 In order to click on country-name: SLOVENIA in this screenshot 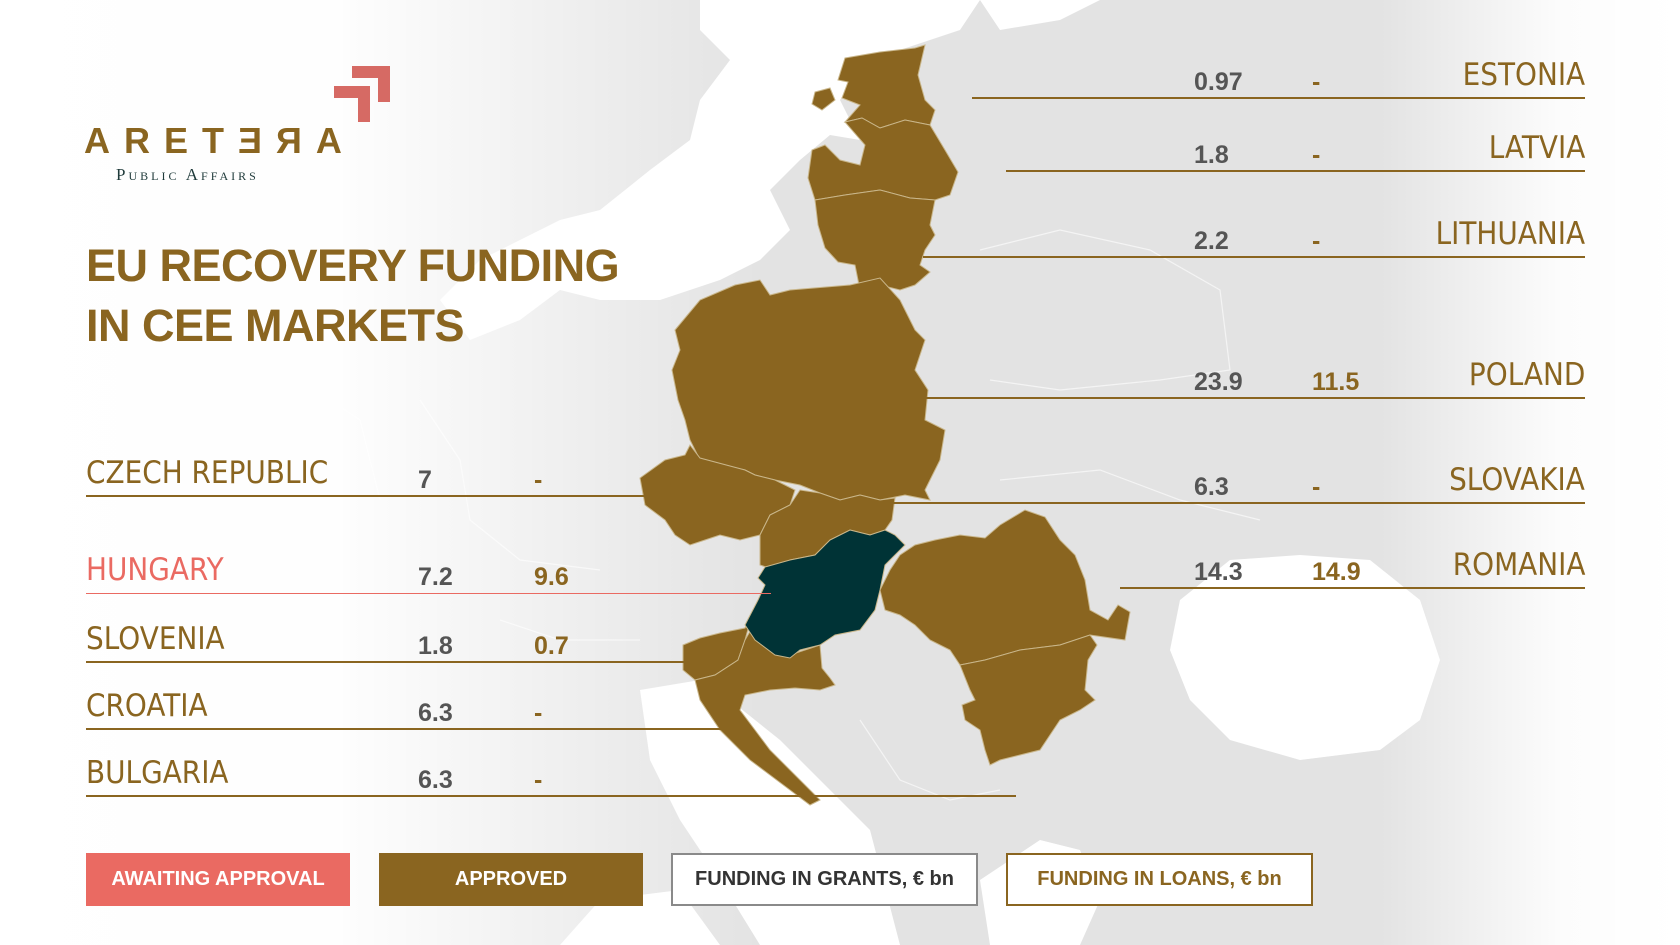, I will do `click(155, 639)`.